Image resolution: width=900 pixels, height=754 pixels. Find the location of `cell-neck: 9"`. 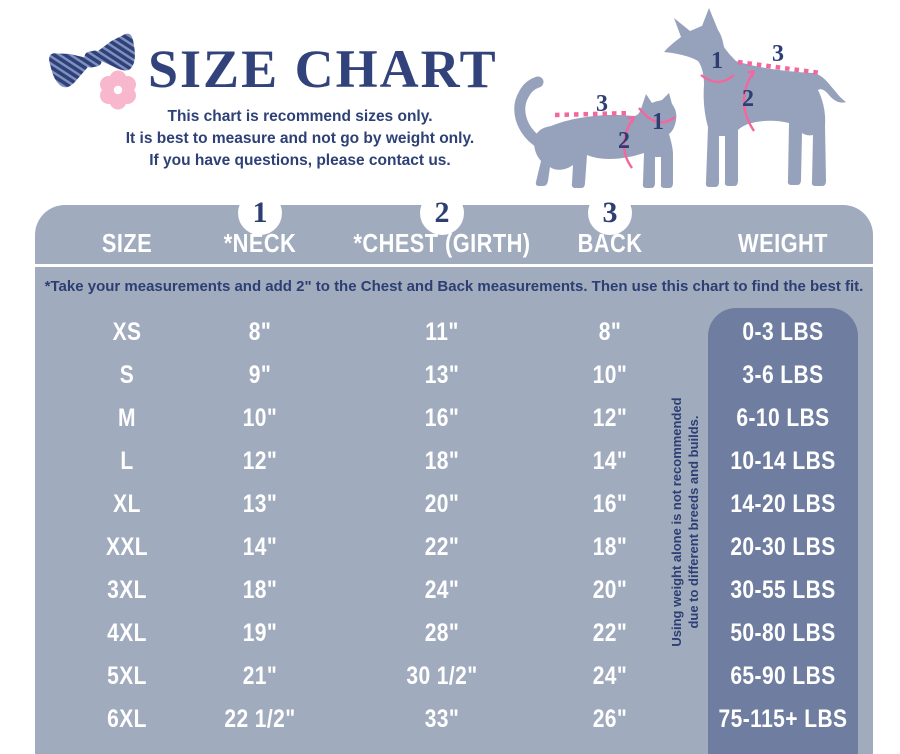

cell-neck: 9" is located at coordinates (260, 375).